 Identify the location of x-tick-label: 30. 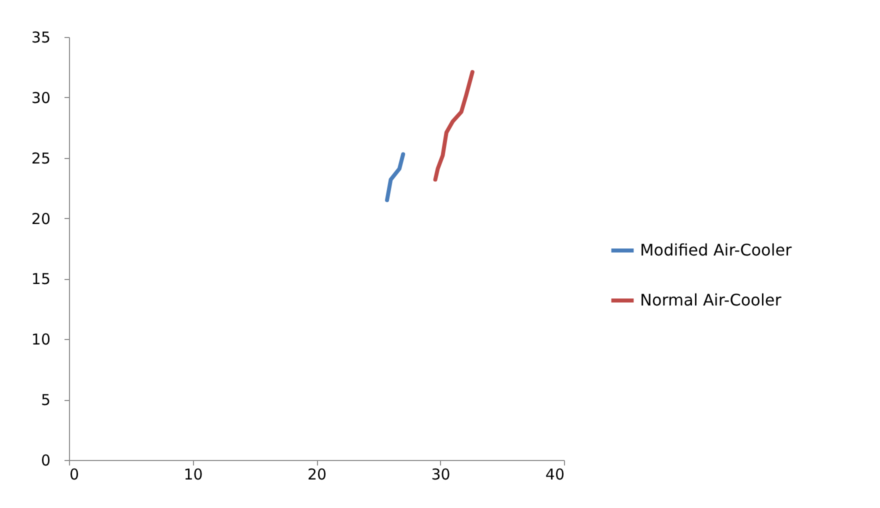
(440, 475).